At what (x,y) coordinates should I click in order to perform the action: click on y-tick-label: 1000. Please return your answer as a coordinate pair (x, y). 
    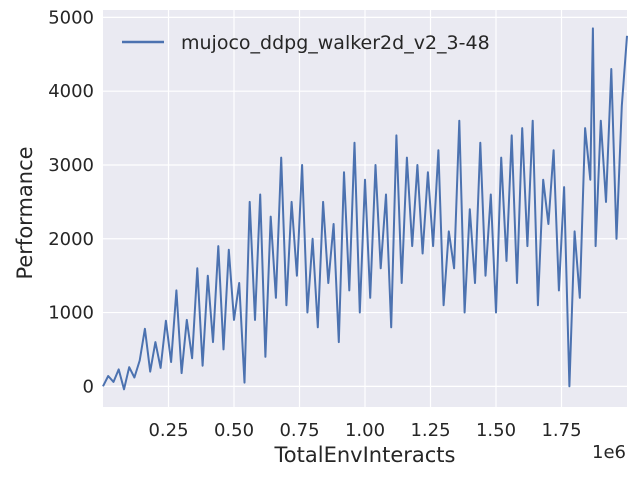
    Looking at the image, I should click on (71, 313).